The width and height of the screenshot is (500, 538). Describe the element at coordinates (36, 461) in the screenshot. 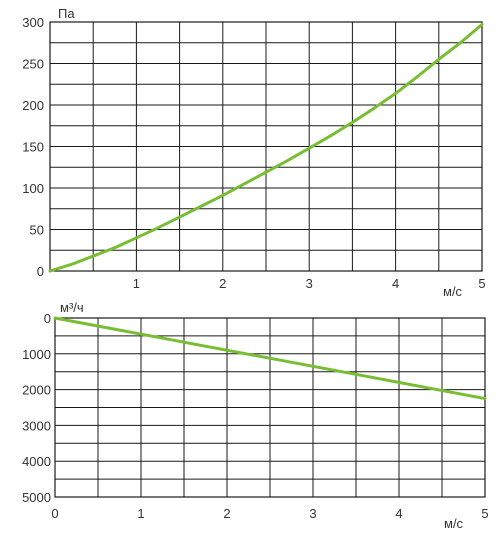

I see `airflow-y-tick-label: 4000` at that location.